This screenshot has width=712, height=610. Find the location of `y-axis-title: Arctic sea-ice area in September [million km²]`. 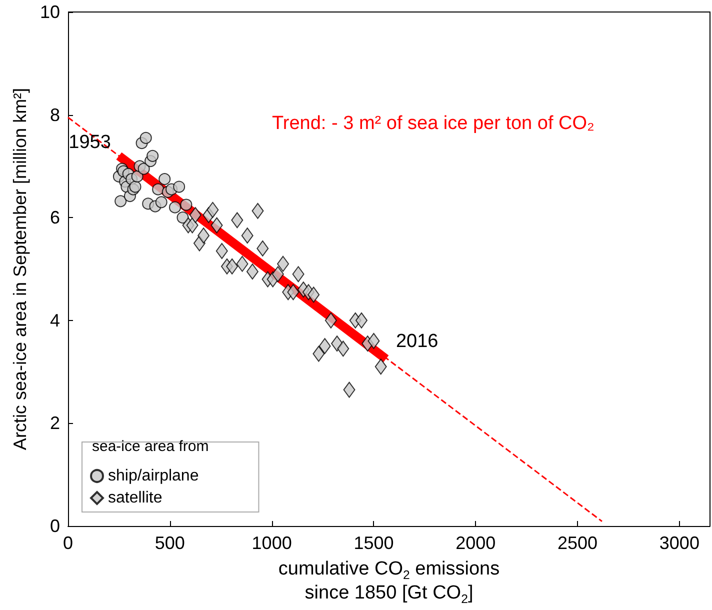

y-axis-title: Arctic sea-ice area in September [million km²] is located at coordinates (20, 269).